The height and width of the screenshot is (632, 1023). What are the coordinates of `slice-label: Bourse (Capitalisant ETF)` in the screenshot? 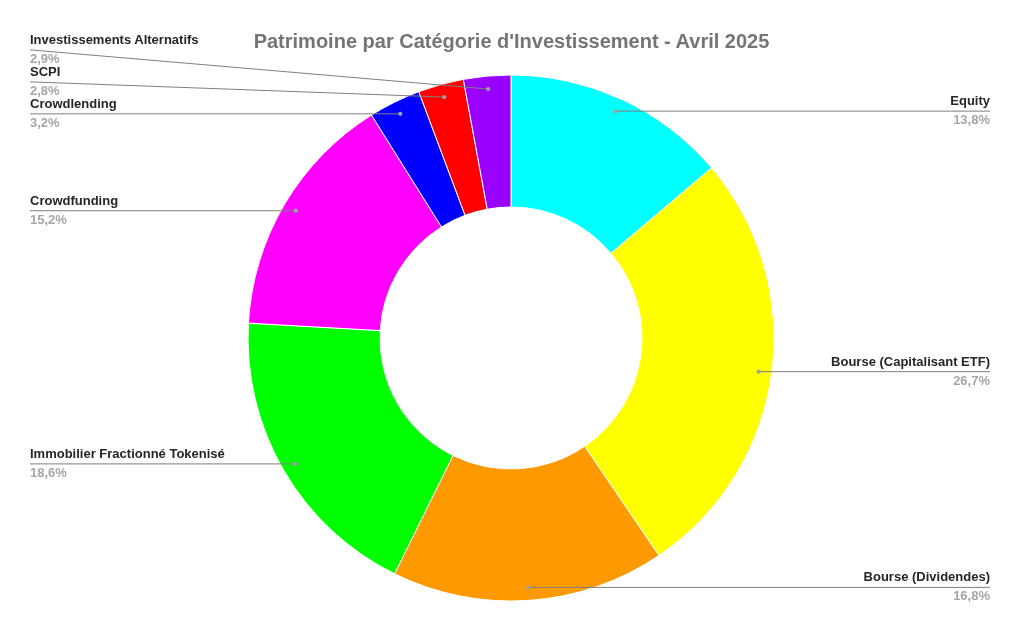 It's located at (910, 361).